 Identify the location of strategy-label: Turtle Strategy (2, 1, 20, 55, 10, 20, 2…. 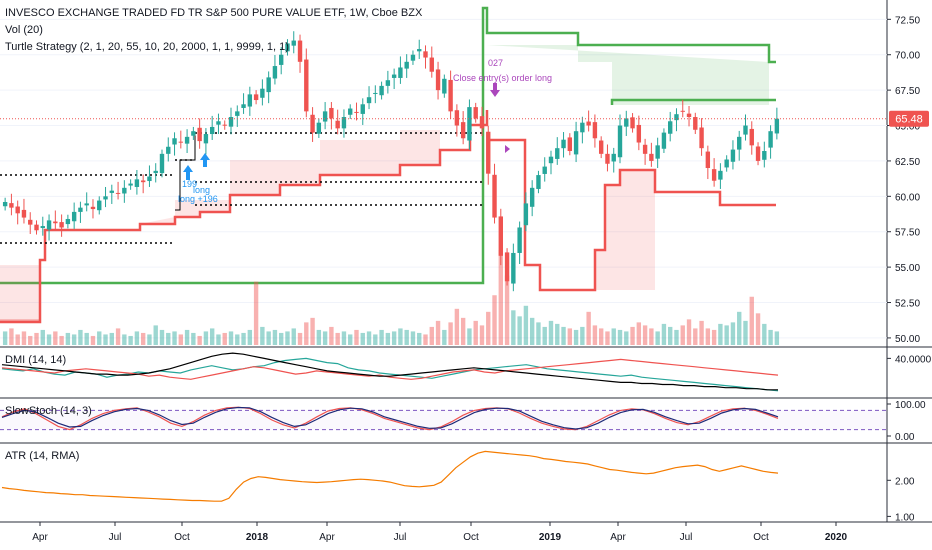
(147, 47).